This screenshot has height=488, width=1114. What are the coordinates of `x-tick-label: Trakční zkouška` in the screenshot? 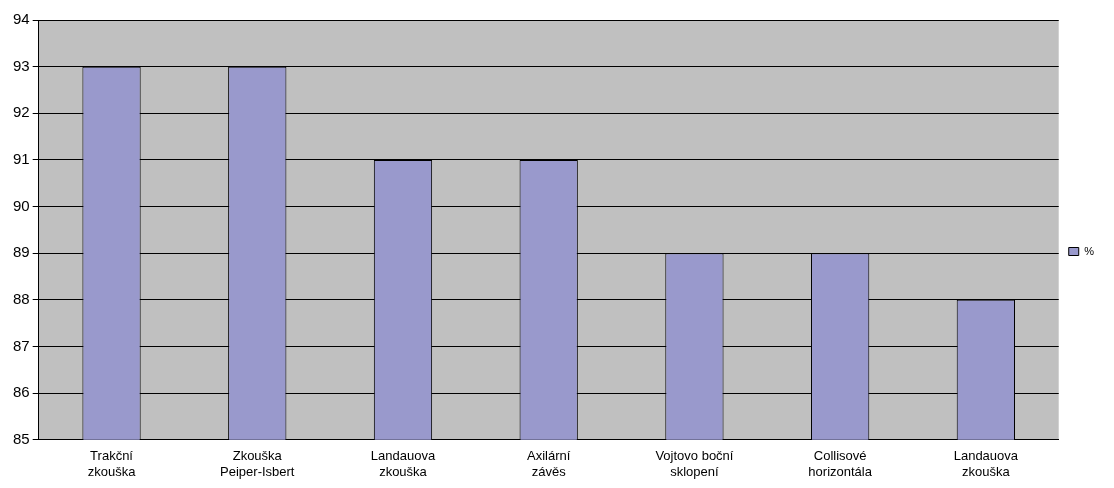 It's located at (112, 463).